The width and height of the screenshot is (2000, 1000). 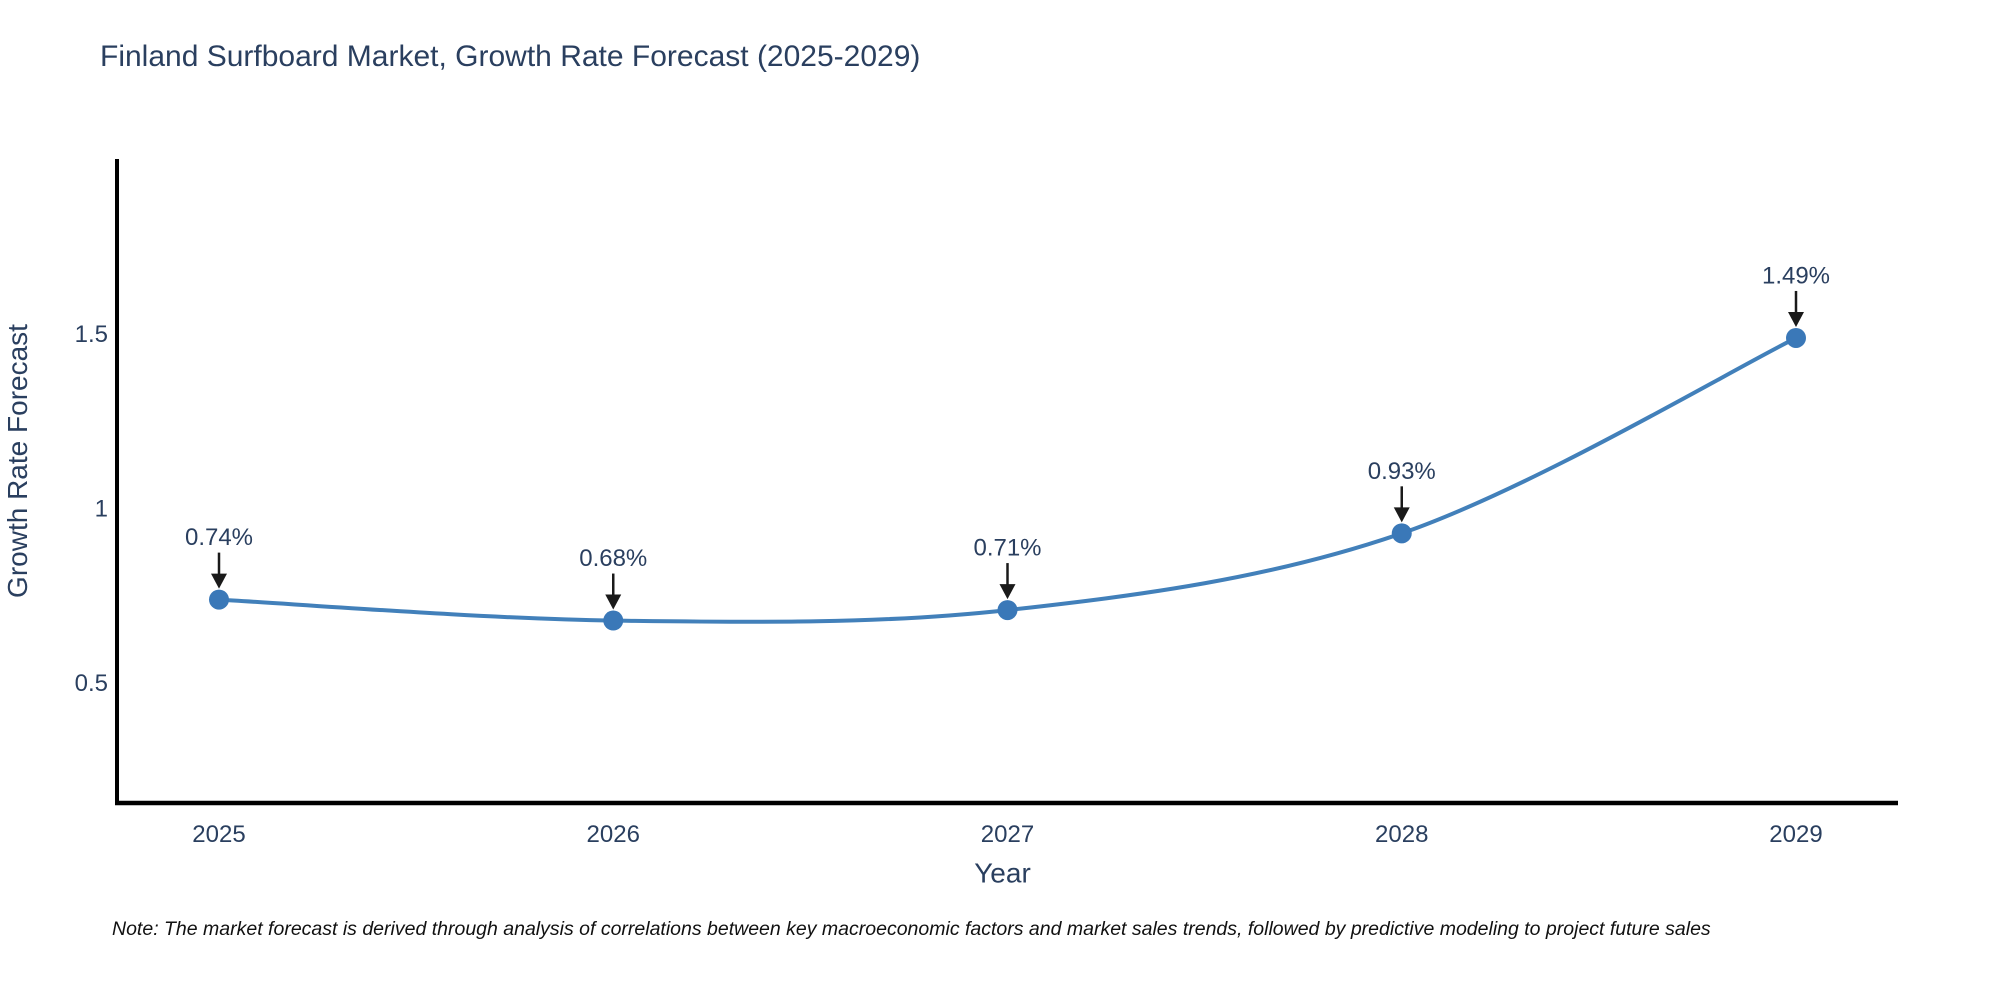 I want to click on x-tick-label: 2025, so click(x=218, y=834).